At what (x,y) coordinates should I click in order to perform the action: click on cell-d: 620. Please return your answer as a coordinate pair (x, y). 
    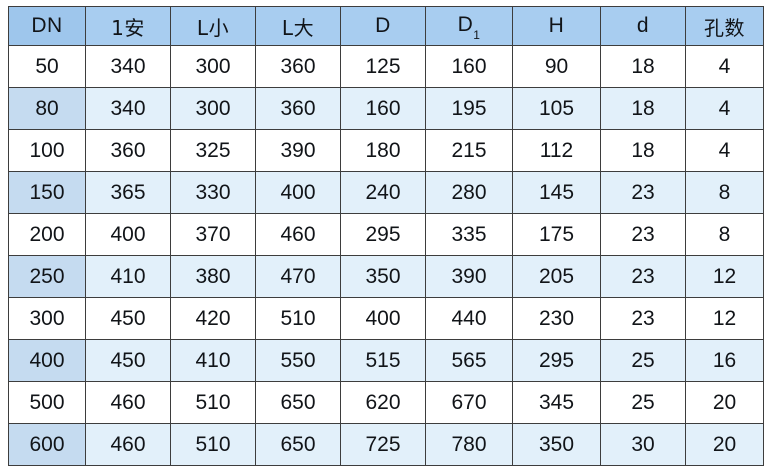
    Looking at the image, I should click on (383, 402).